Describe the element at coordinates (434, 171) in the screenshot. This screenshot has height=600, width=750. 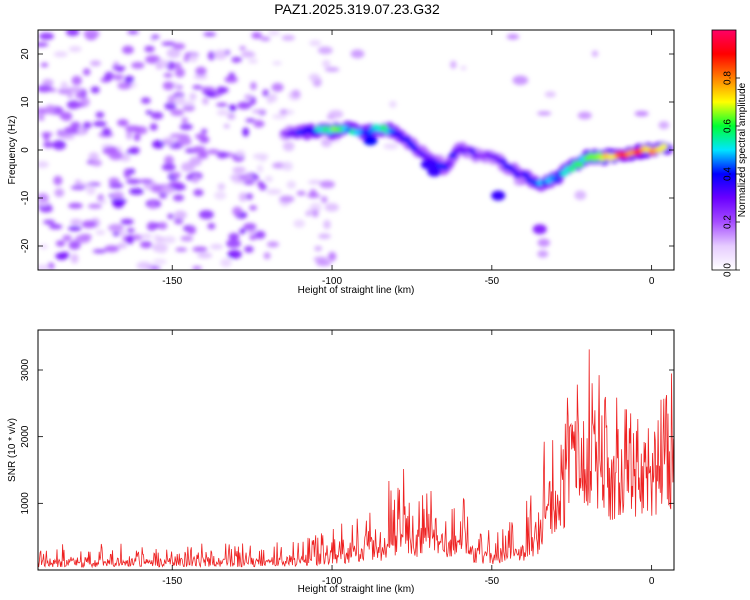
I see `ridge-blob` at that location.